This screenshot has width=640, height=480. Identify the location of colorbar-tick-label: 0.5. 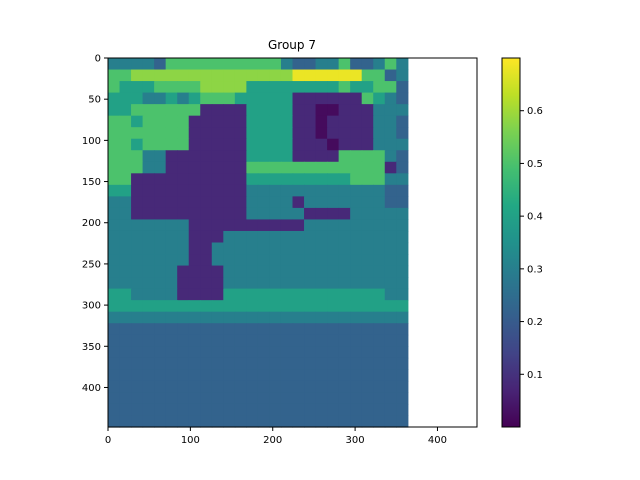
(535, 164).